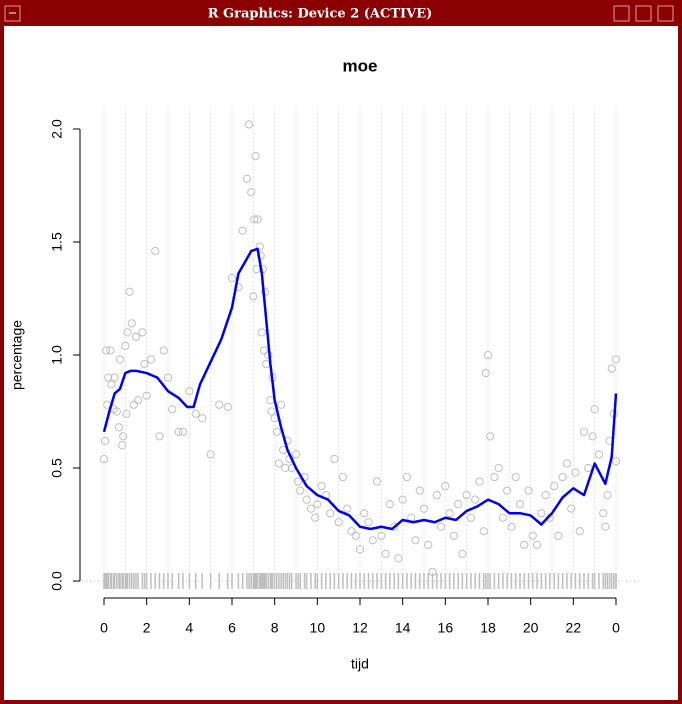 This screenshot has width=682, height=704. Describe the element at coordinates (360, 628) in the screenshot. I see `x-tick-label: 12` at that location.